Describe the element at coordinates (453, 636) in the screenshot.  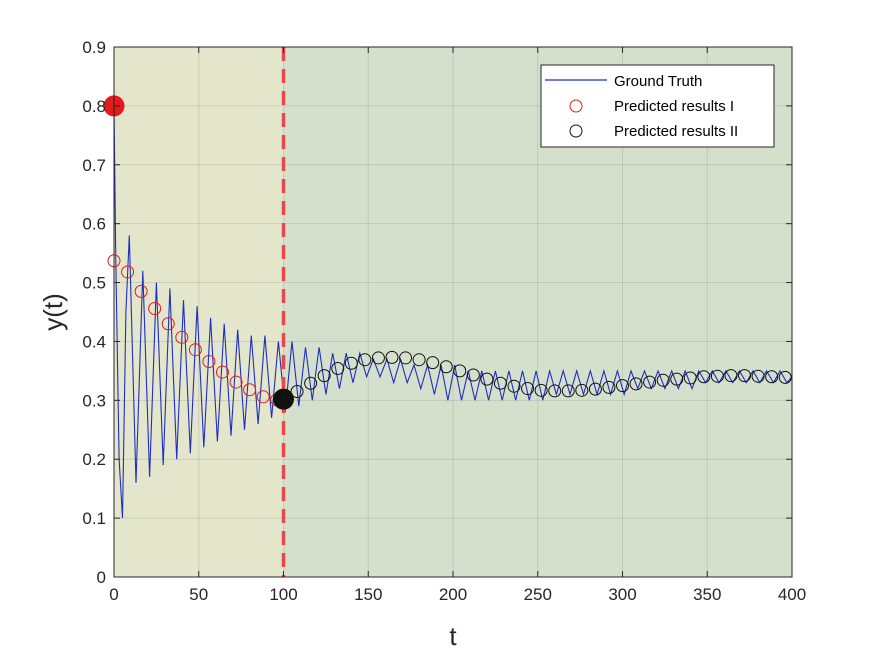
I see `x-axis-label: t` at that location.